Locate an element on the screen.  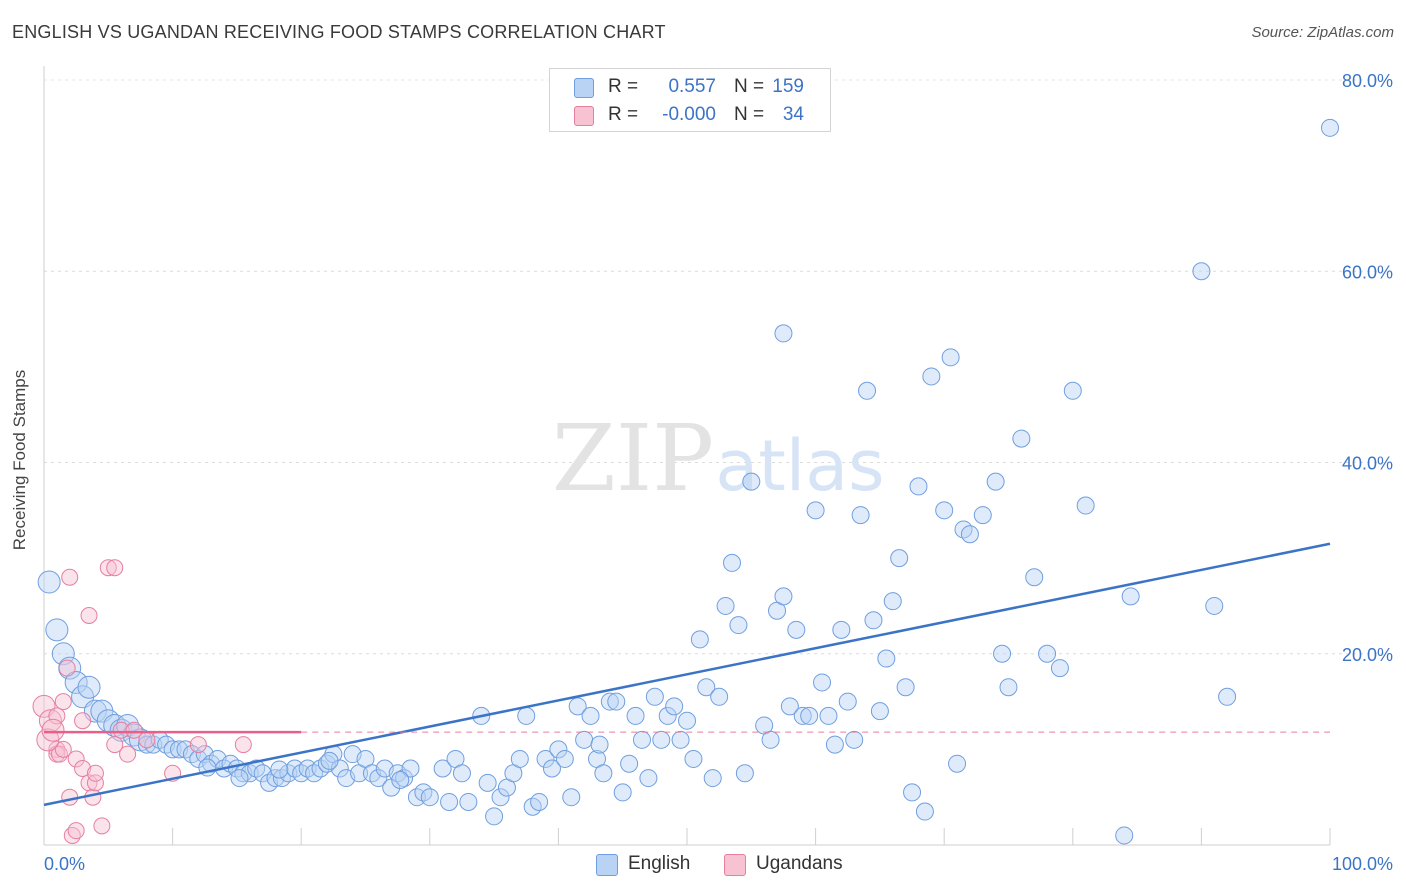
legend-row-ugandans: R = -0.000 N = 34 is located at coordinates (690, 115).